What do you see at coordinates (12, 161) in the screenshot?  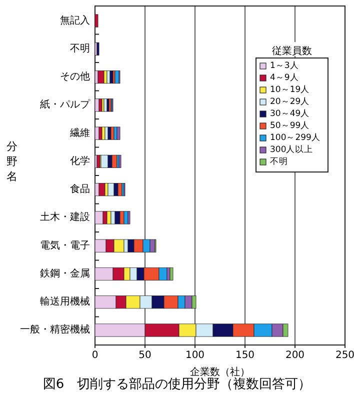 I see `y-axis-title: 分野名` at bounding box center [12, 161].